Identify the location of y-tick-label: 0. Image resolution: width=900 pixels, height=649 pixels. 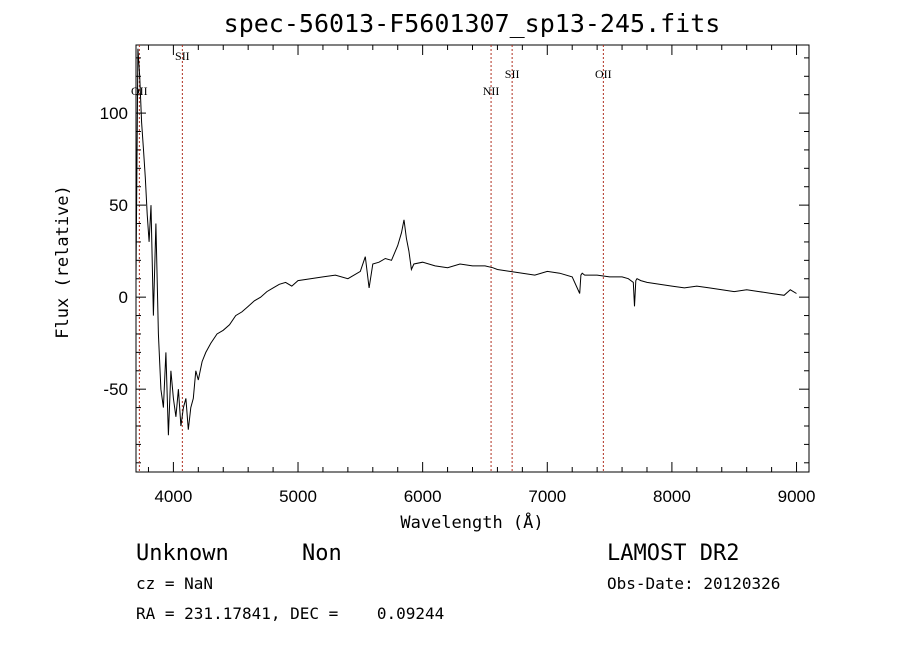
(123, 297).